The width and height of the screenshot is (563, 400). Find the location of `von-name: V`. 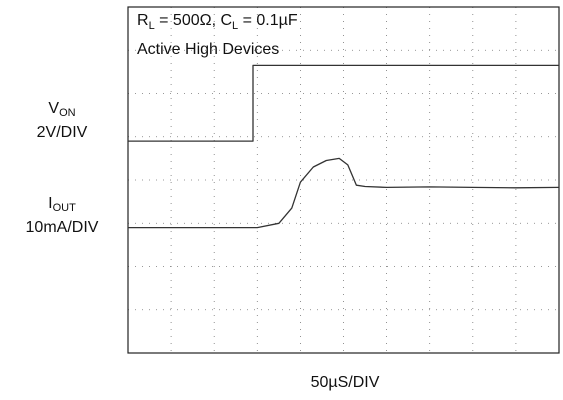

von-name: V is located at coordinates (54, 108).